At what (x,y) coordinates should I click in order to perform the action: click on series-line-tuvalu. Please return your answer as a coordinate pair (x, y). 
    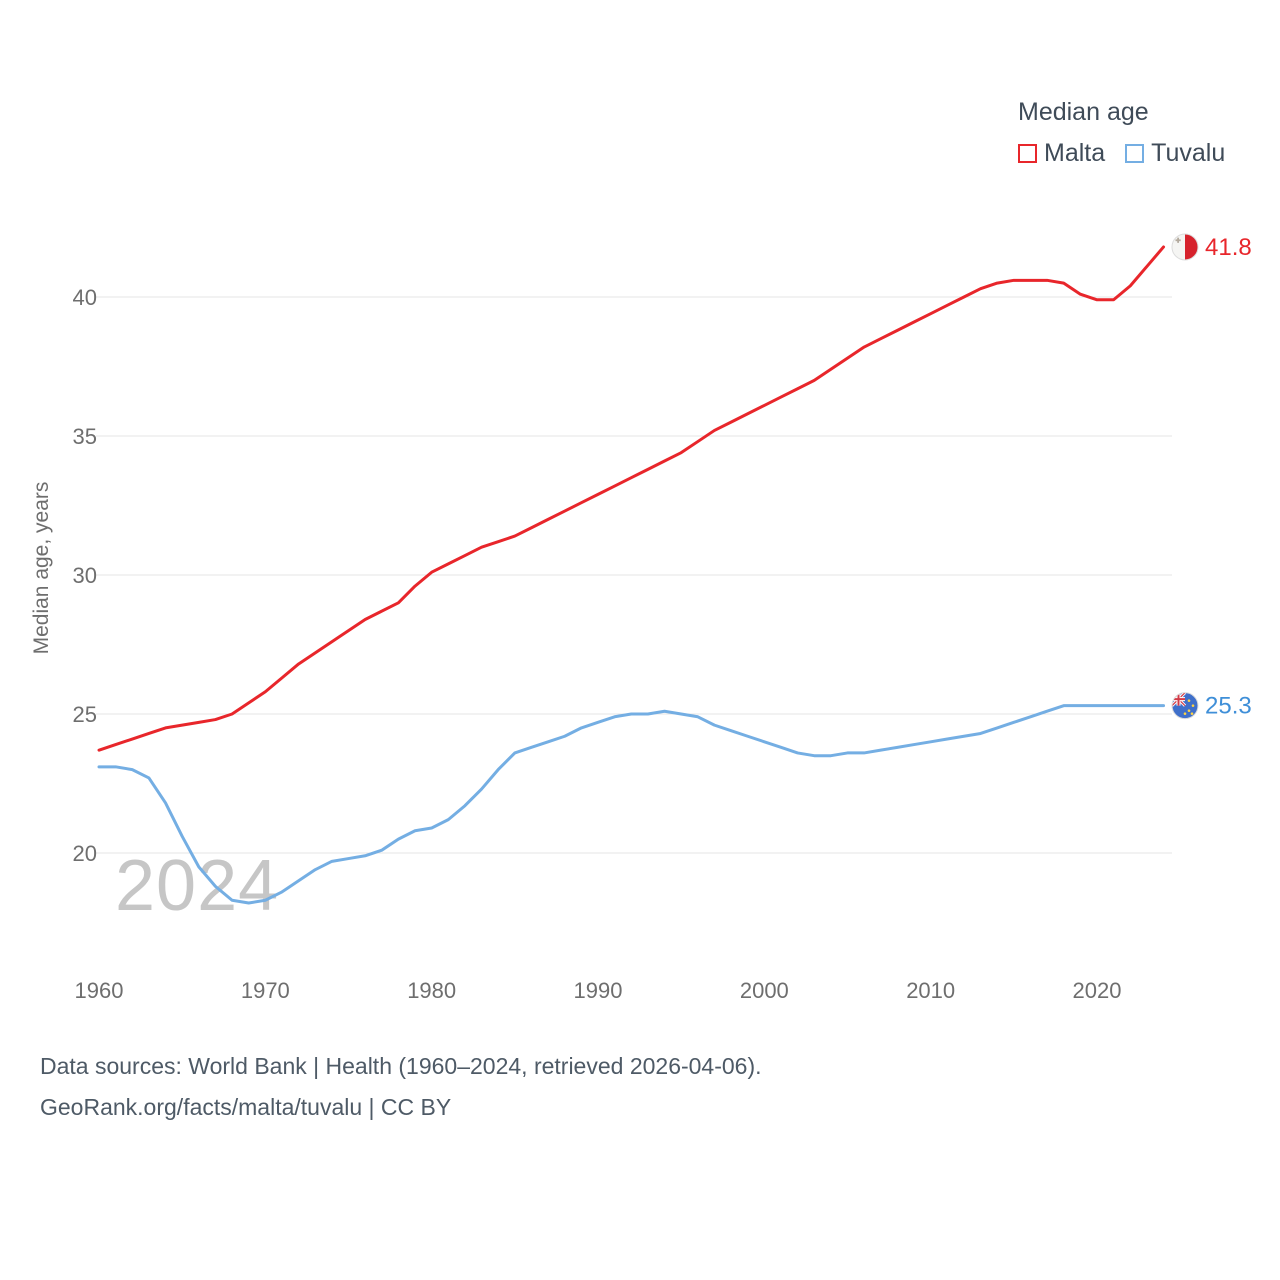
    Looking at the image, I should click on (631, 804).